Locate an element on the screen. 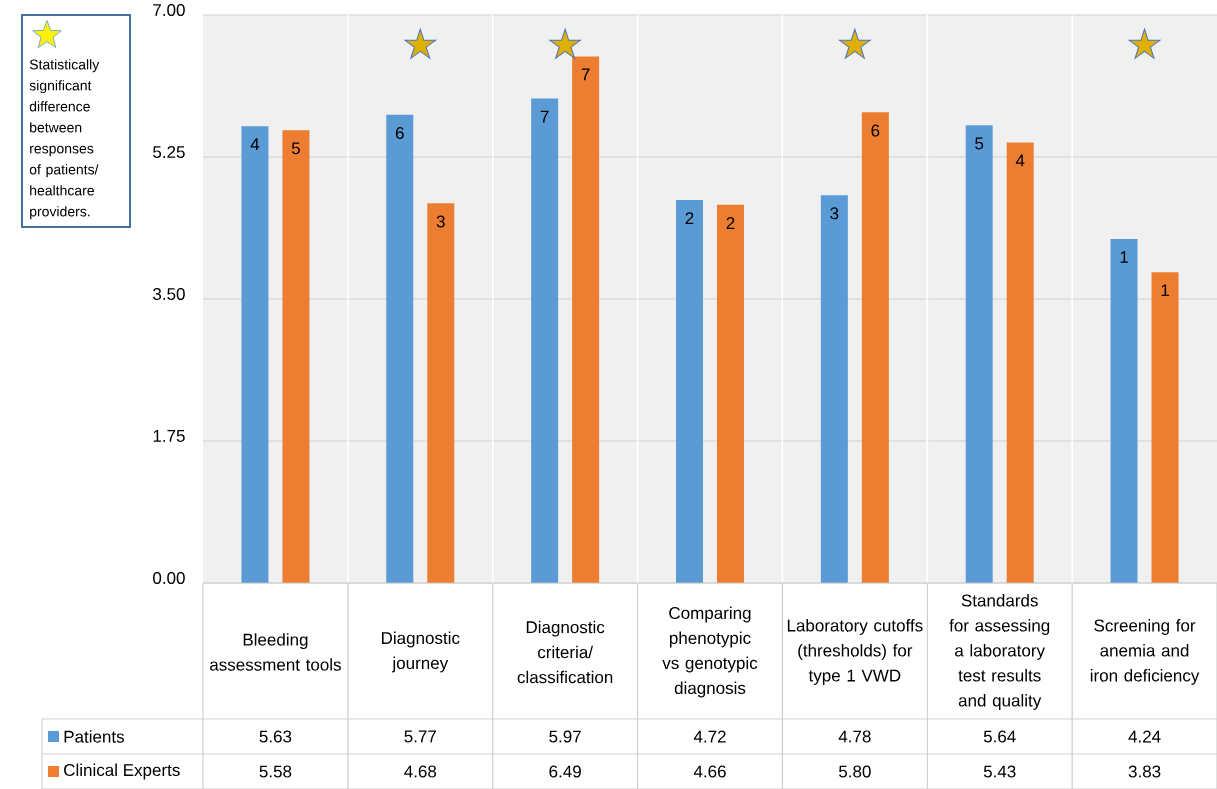 Image resolution: width=1217 pixels, height=789 pixels. data-label: 5.77 is located at coordinates (420, 736).